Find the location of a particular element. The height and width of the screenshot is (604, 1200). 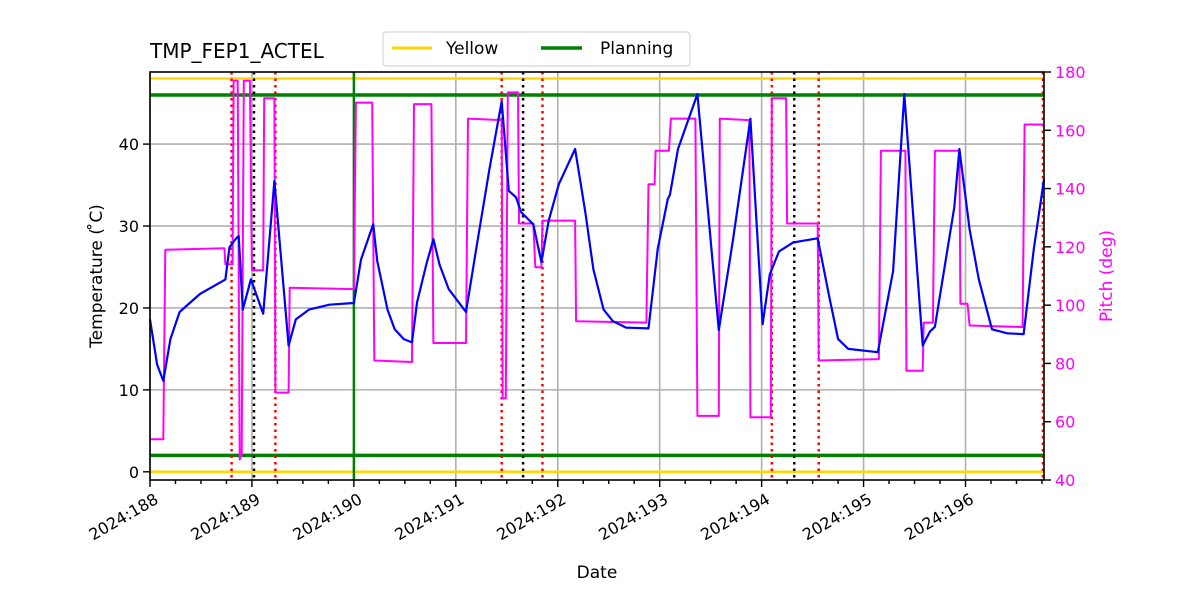

legend: Yellow Planning is located at coordinates (536, 49).